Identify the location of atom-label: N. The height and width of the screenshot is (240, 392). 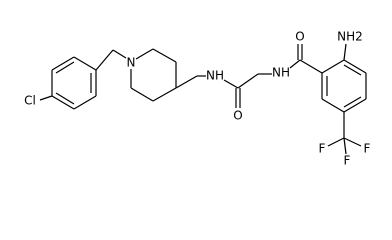
(131, 63).